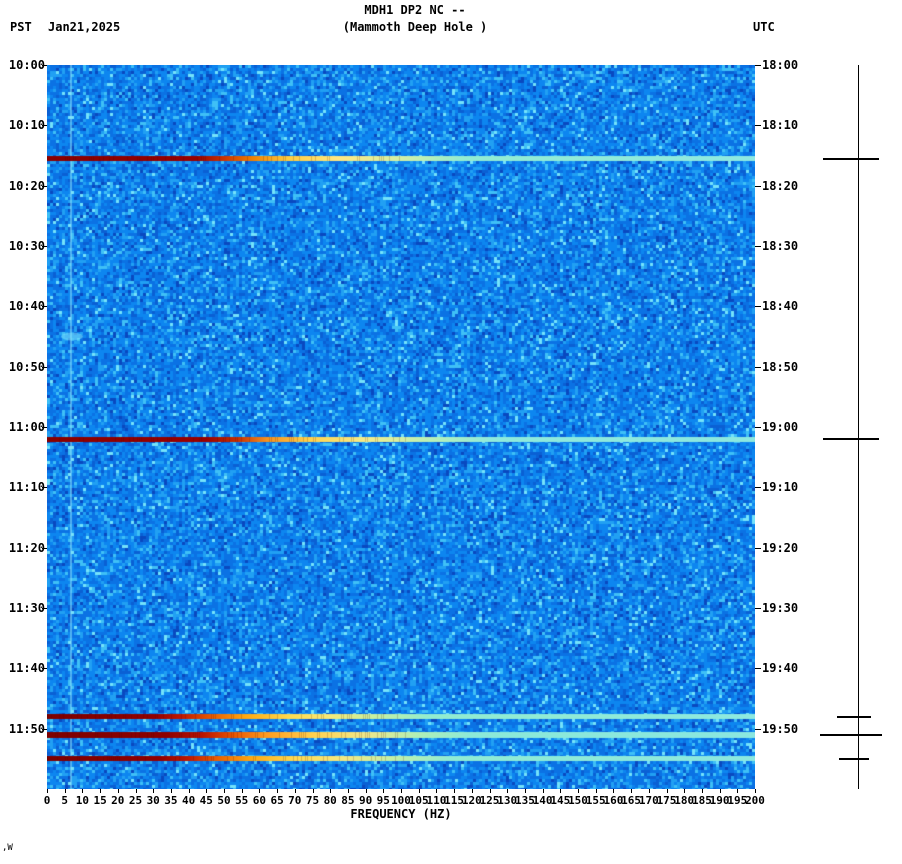 The image size is (902, 864). I want to click on right-time-label: 19:50, so click(780, 728).